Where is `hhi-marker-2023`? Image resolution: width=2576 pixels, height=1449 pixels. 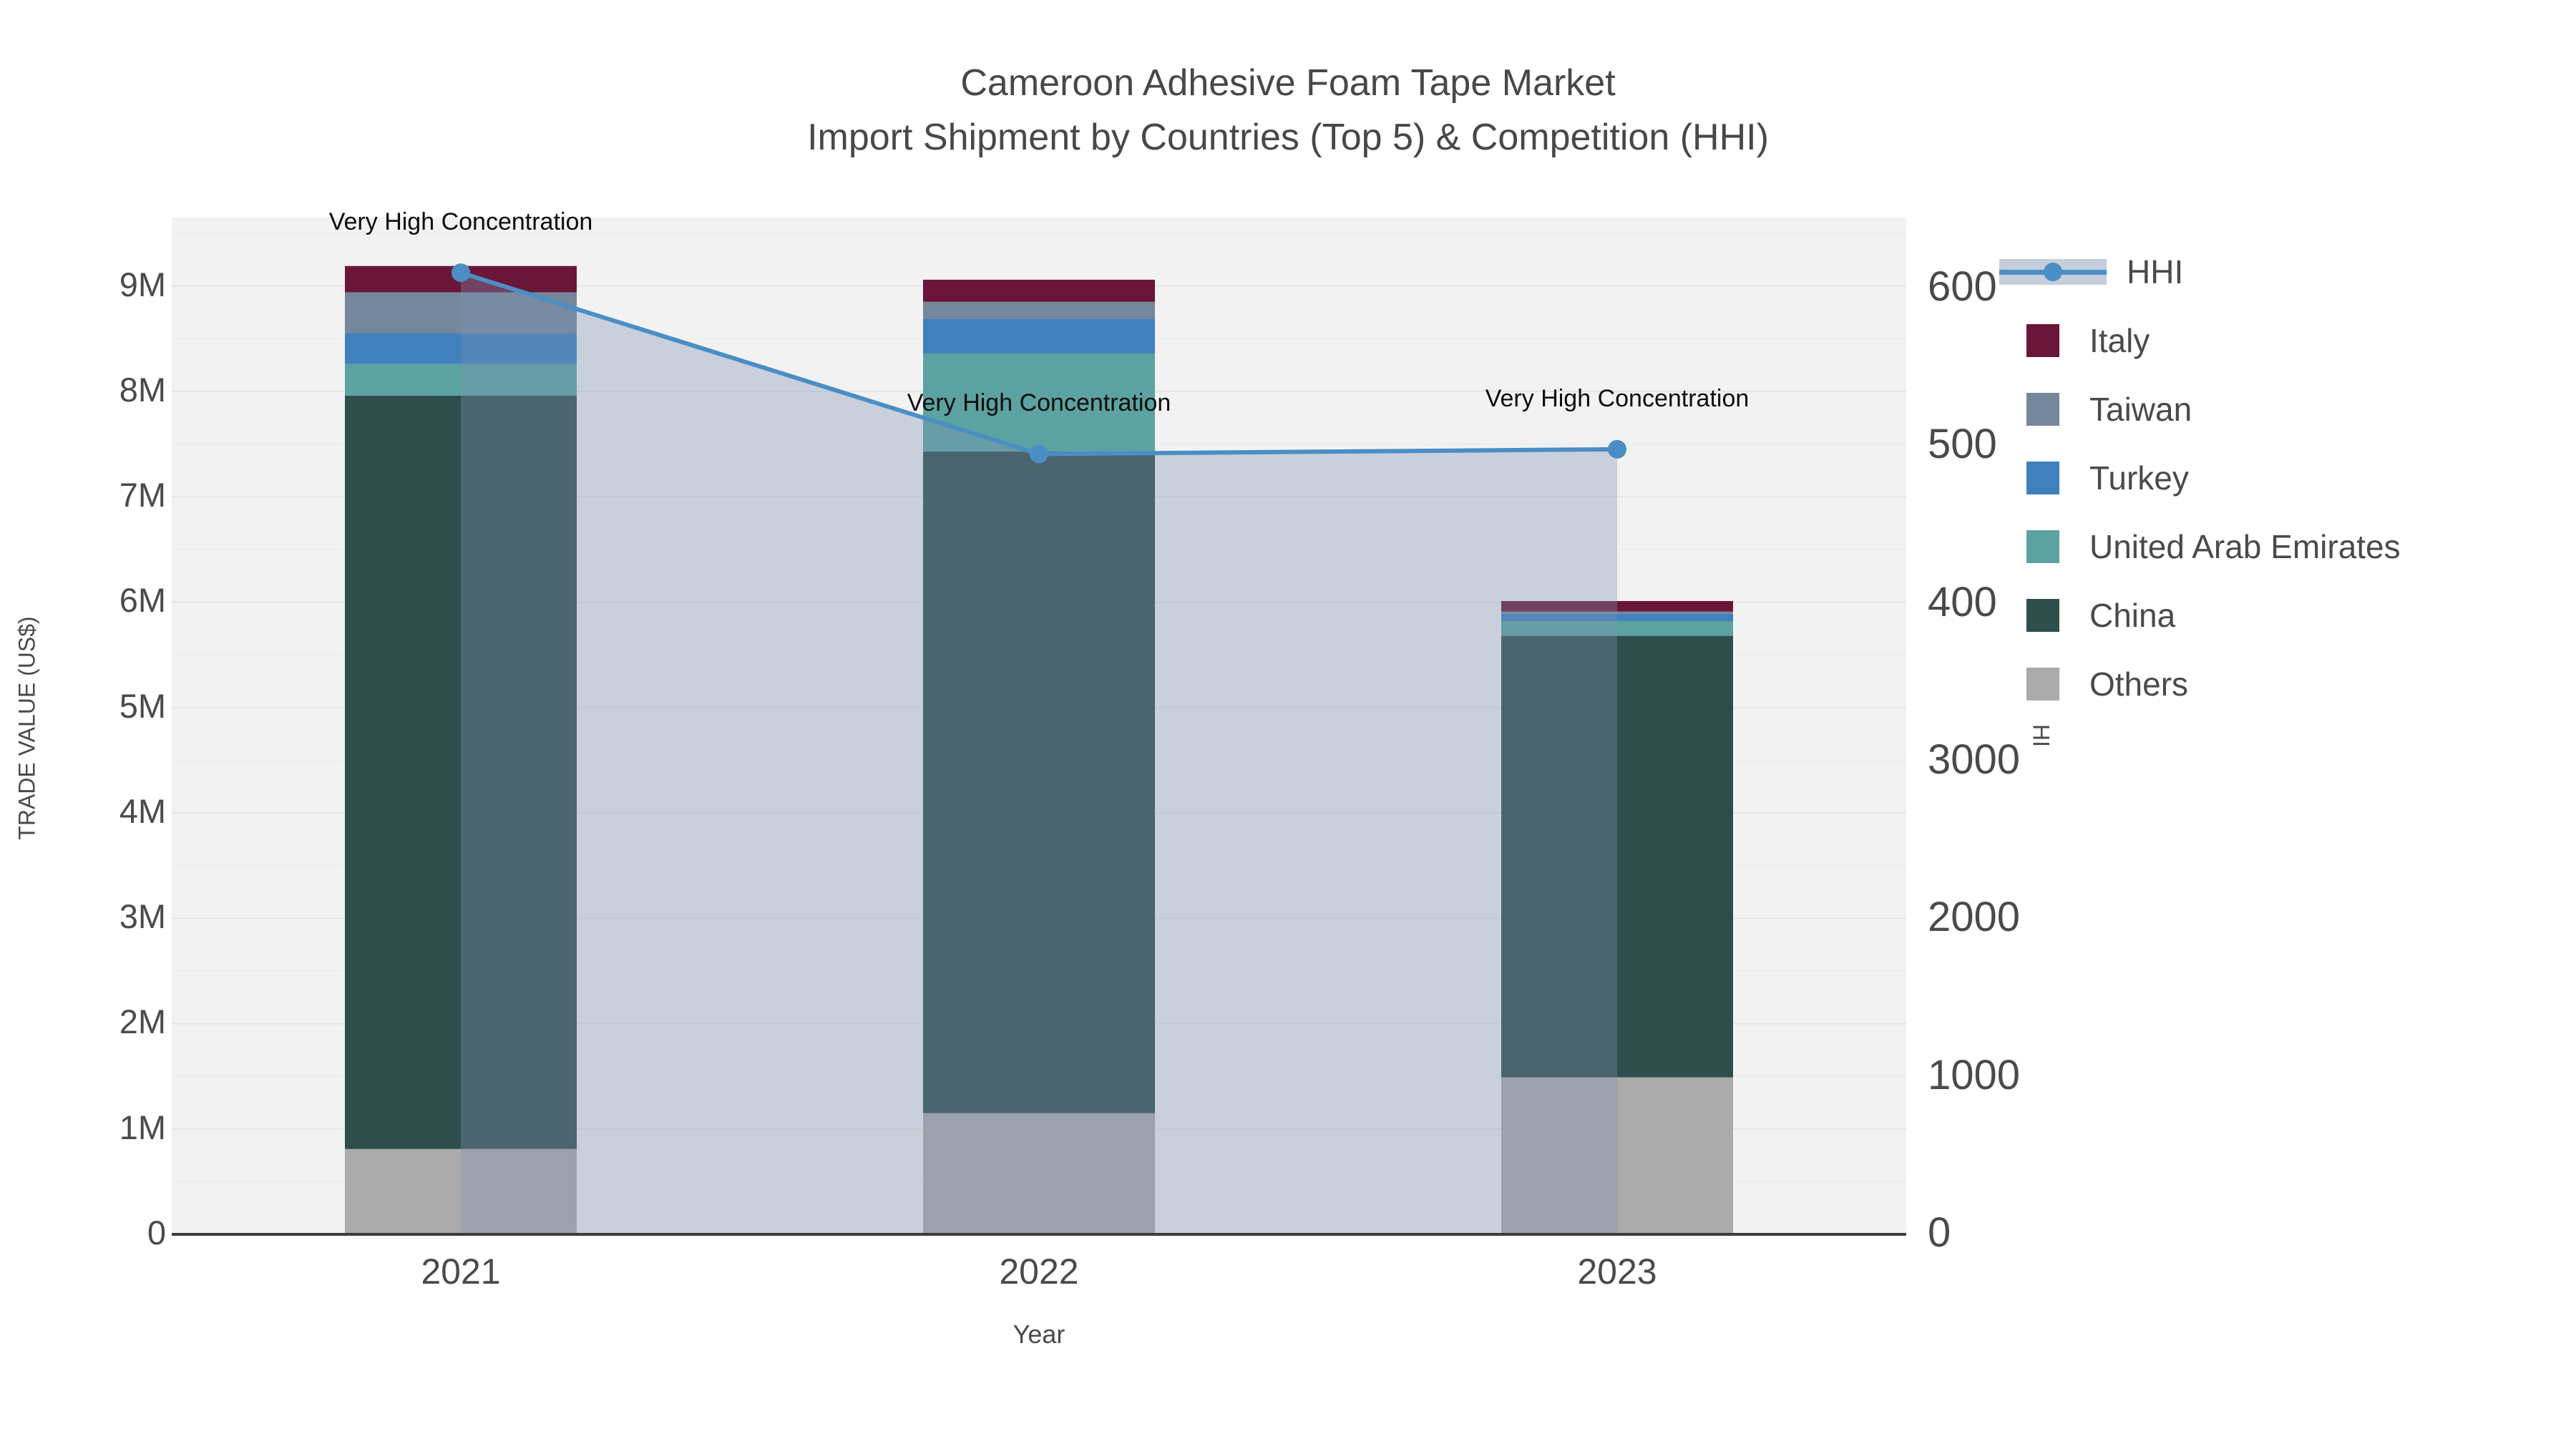 hhi-marker-2023 is located at coordinates (1617, 449).